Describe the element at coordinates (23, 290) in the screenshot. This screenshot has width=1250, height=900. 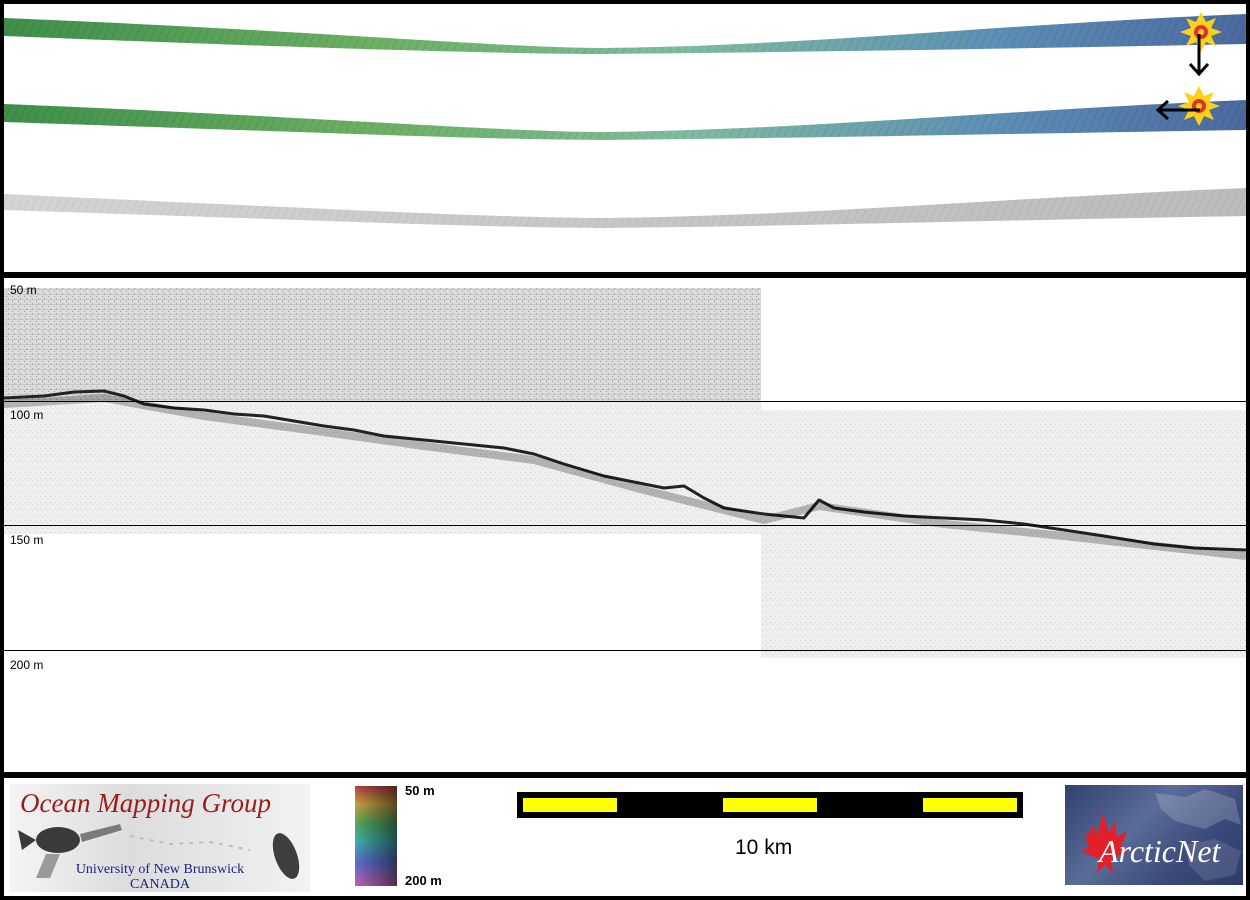
I see `depth-label-50: 50 m` at that location.